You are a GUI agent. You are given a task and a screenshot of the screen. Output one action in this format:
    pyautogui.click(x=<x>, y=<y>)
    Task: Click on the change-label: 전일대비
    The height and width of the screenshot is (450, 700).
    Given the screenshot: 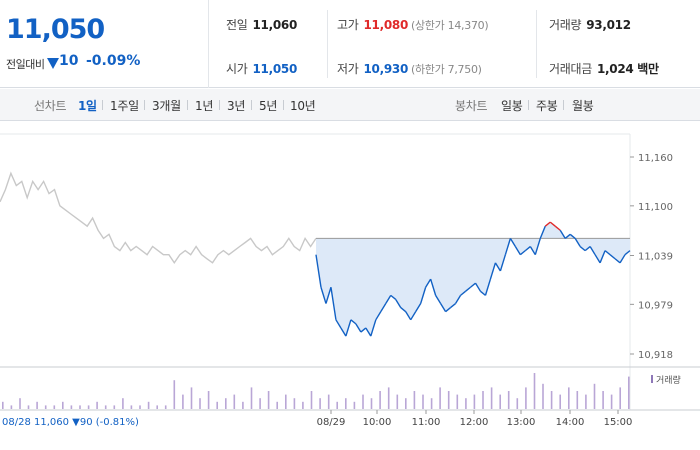 What is the action you would take?
    pyautogui.click(x=25, y=64)
    